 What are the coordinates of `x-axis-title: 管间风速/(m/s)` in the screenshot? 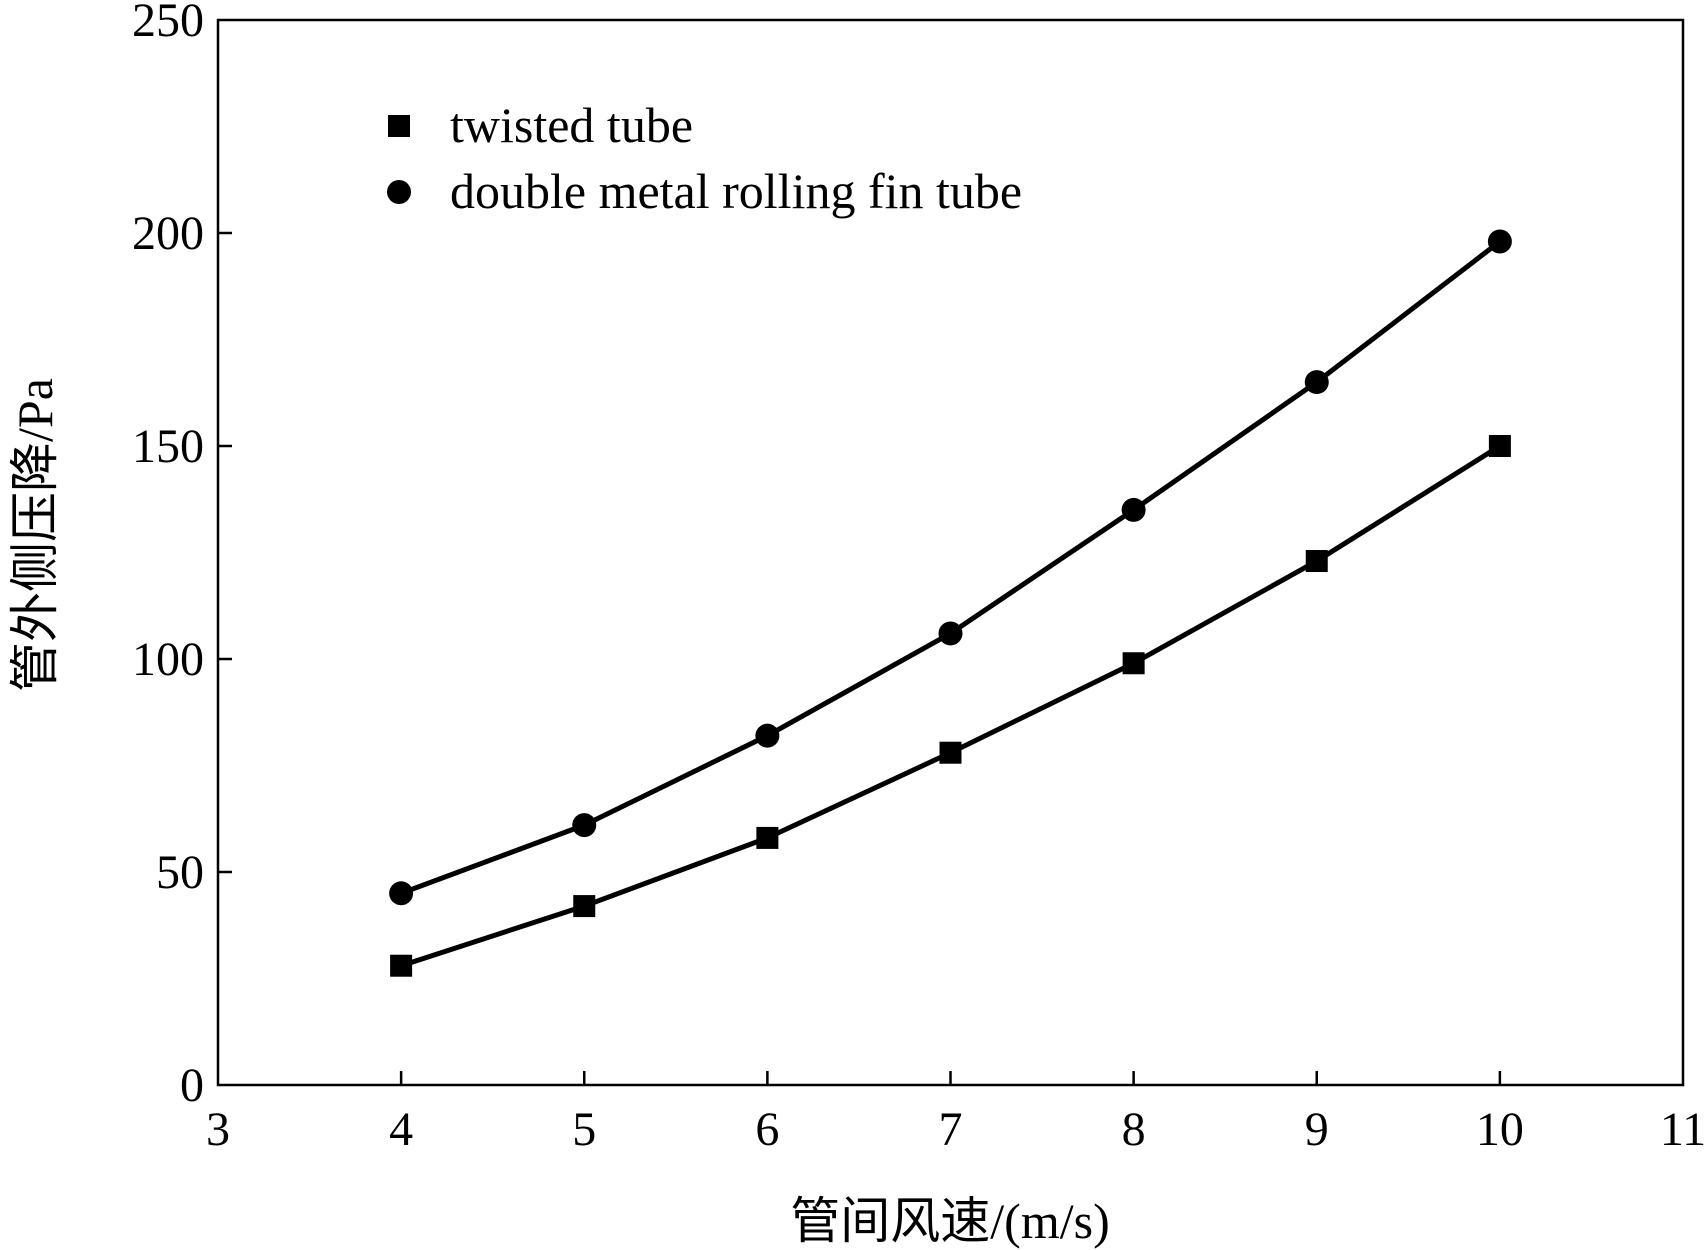 It's located at (949, 1221).